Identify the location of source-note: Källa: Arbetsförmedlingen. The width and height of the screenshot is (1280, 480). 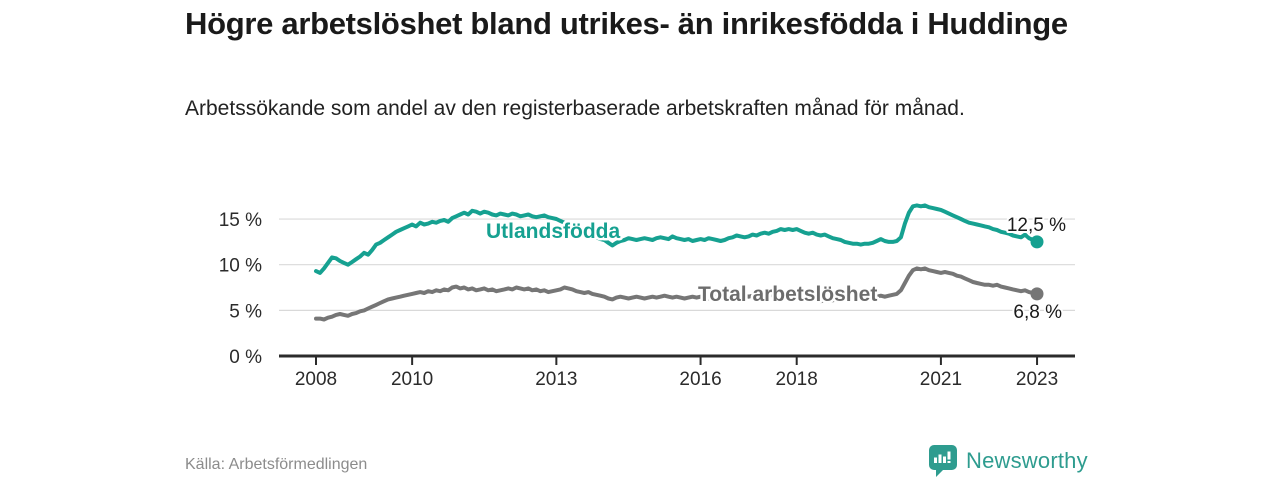
(276, 464).